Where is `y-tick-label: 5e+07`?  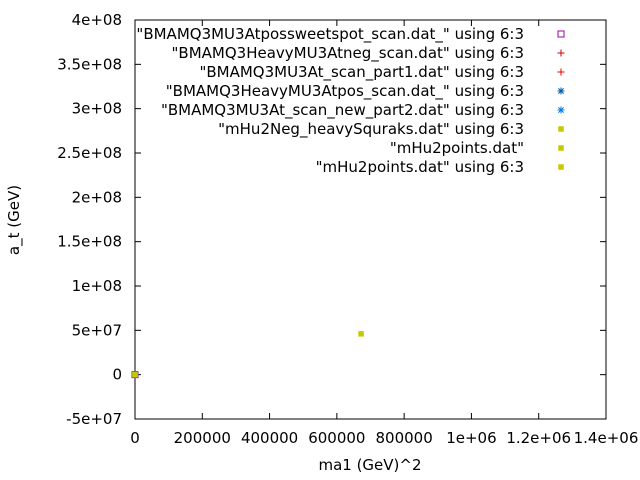 y-tick-label: 5e+07 is located at coordinates (97, 330).